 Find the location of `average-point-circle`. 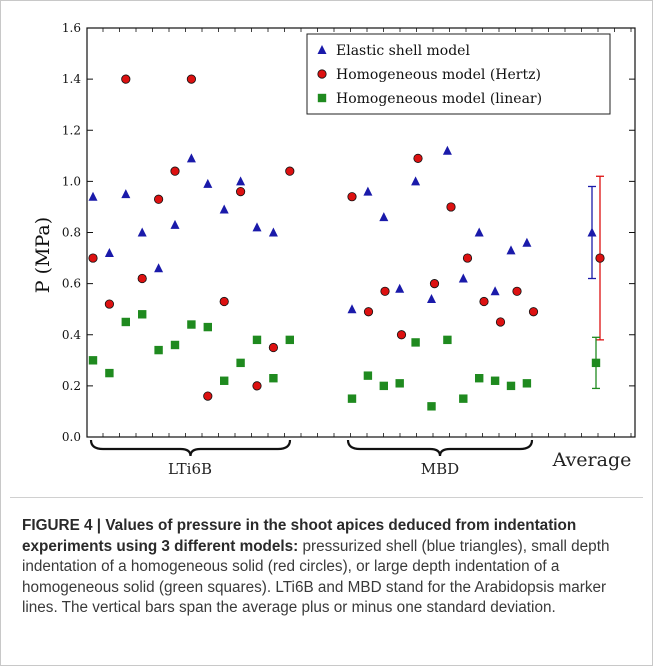

average-point-circle is located at coordinates (600, 258).